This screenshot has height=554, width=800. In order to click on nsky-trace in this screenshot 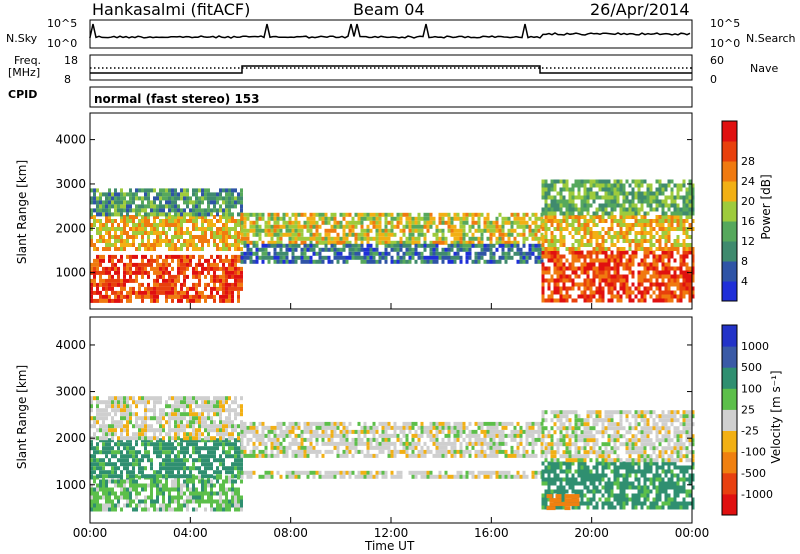, I will do `click(390, 31)`.